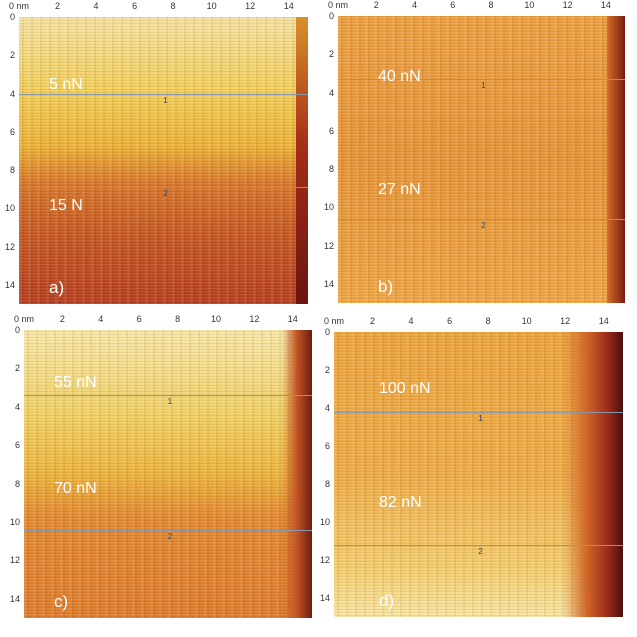  Describe the element at coordinates (405, 388) in the screenshot. I see `force-label: 100 nN` at that location.